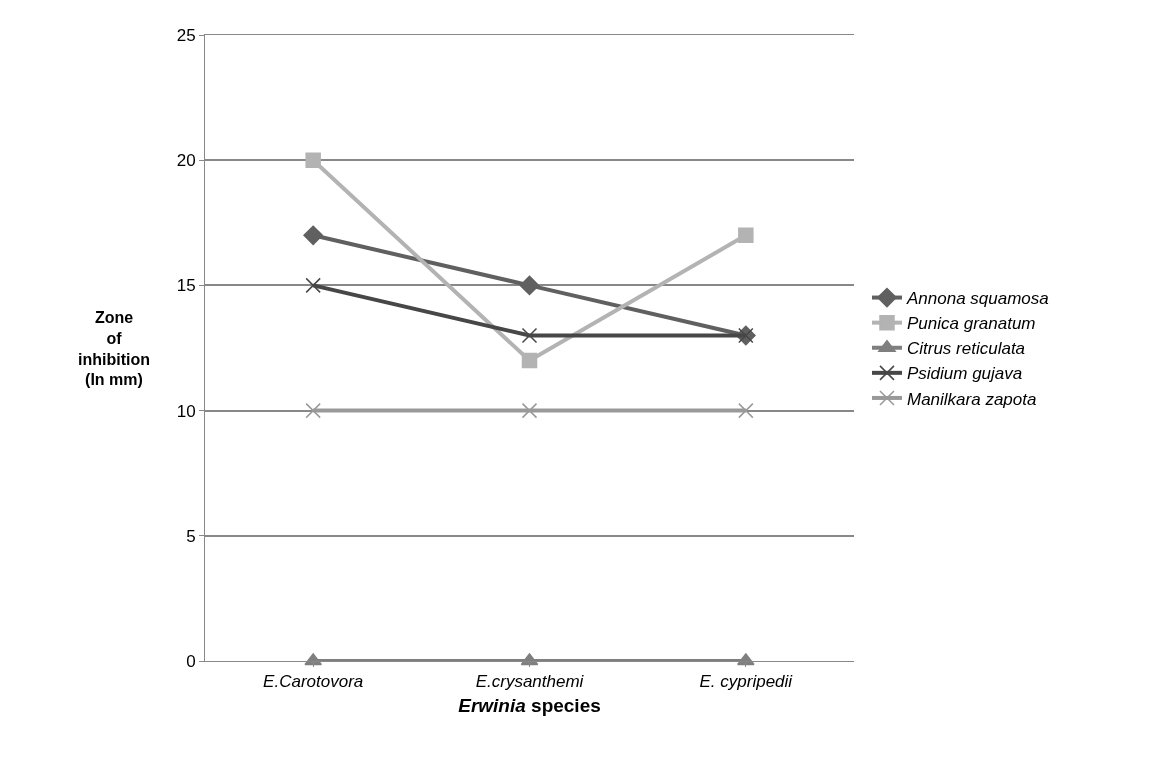 Image resolution: width=1154 pixels, height=771 pixels. What do you see at coordinates (186, 411) in the screenshot?
I see `y-tick-label: 10` at bounding box center [186, 411].